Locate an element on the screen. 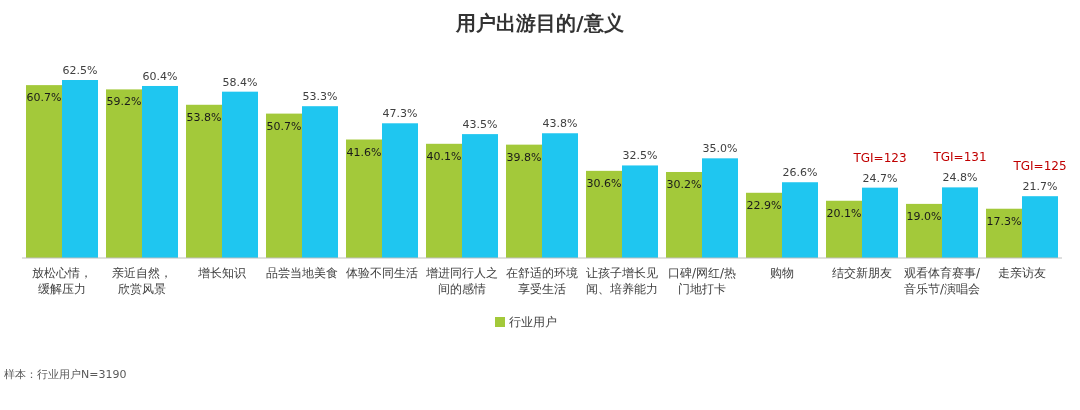 This screenshot has height=410, width=1080. x-tick-label: 口碑/网红/热门地打卡 is located at coordinates (702, 281).